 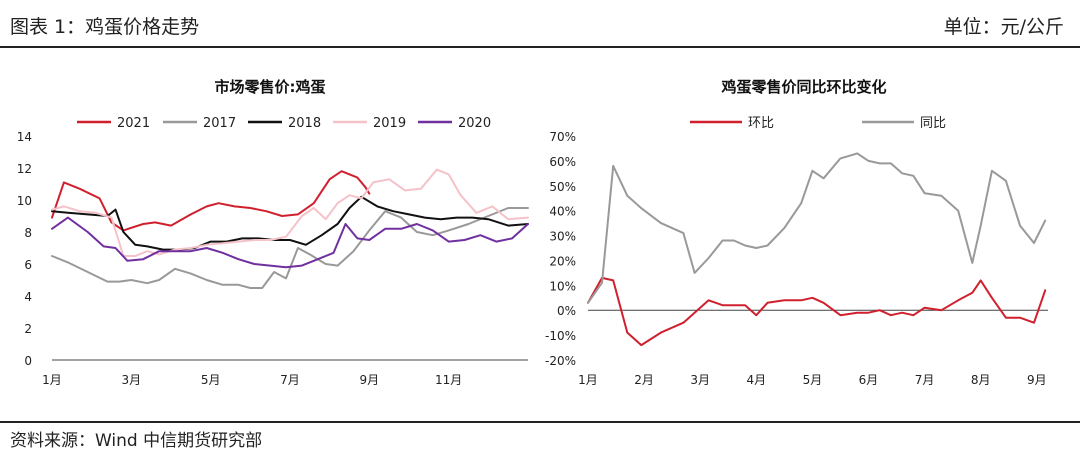 What do you see at coordinates (370, 380) in the screenshot?
I see `x-tick-label-4: 9月` at bounding box center [370, 380].